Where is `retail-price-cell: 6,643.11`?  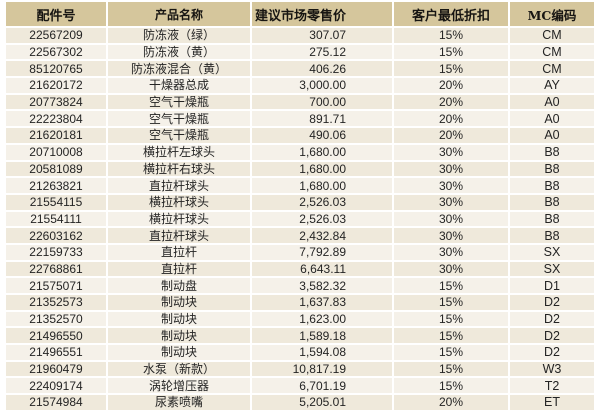 retail-price-cell: 6,643.11 is located at coordinates (322, 269).